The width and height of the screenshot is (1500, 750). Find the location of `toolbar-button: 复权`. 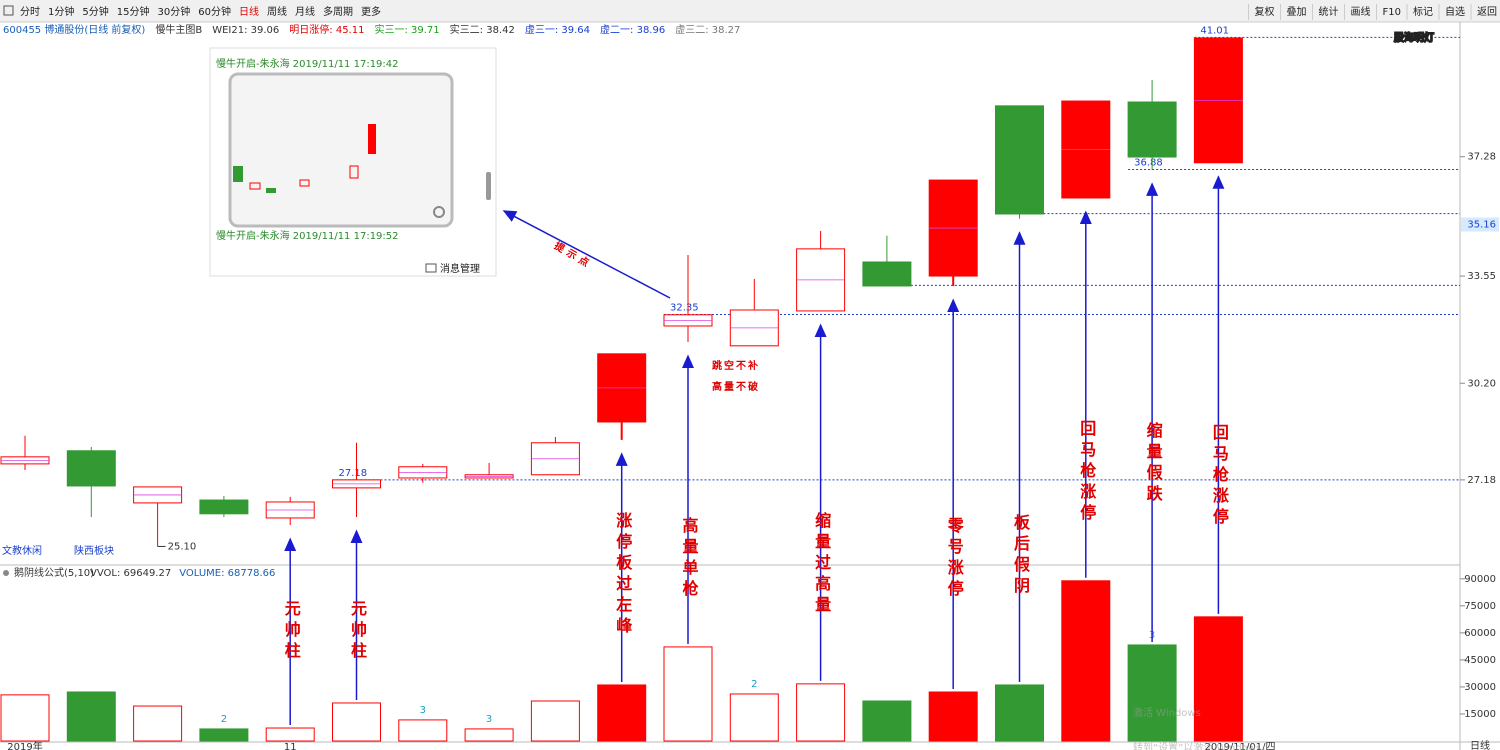

toolbar-button: 复权 is located at coordinates (1265, 11).